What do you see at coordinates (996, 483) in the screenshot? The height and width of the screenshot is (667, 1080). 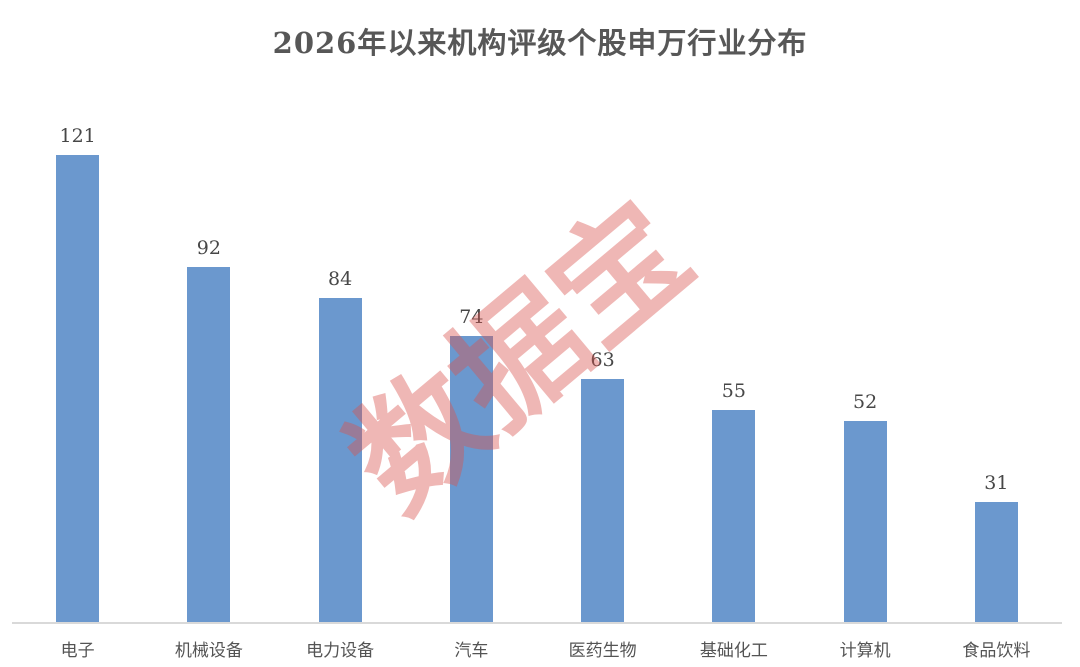 I see `bar-value-label: 31` at bounding box center [996, 483].